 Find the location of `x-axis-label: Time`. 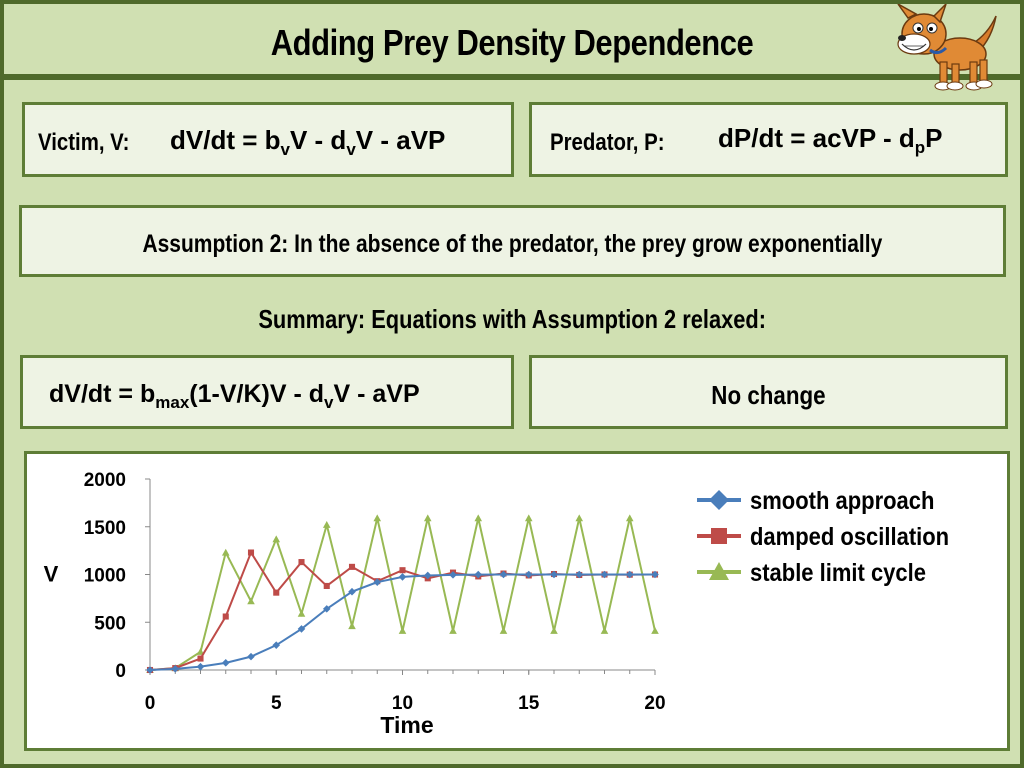

x-axis-label: Time is located at coordinates (406, 725).